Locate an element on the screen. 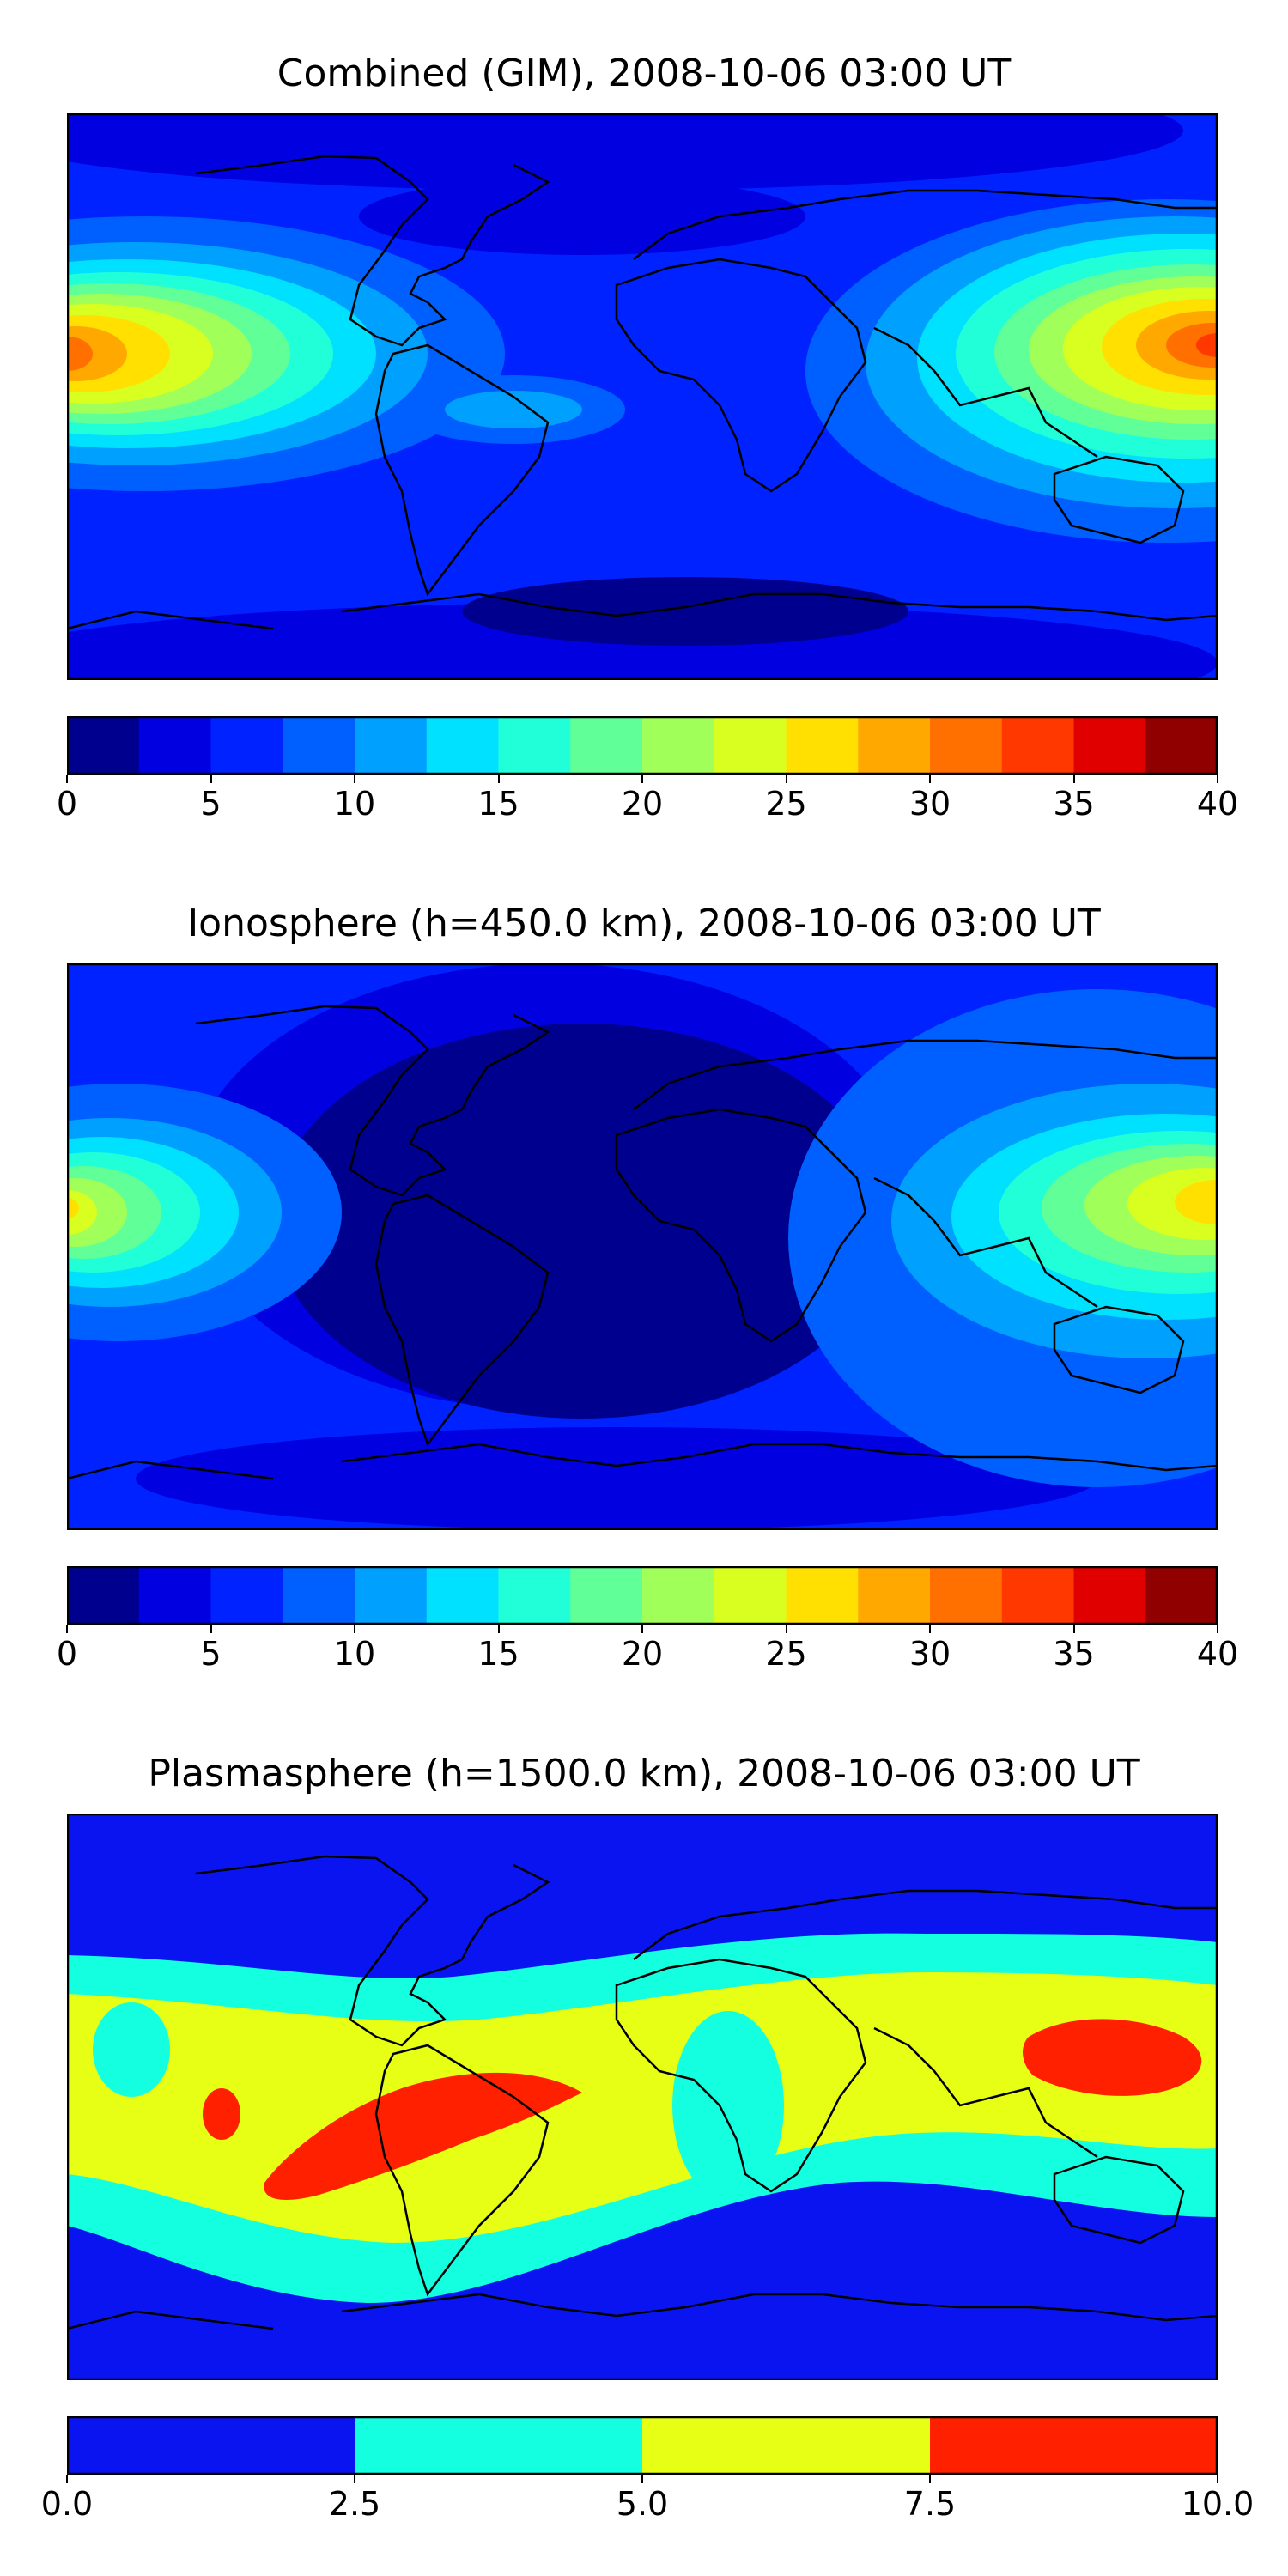  colorbar-plasmasphere is located at coordinates (642, 2445).